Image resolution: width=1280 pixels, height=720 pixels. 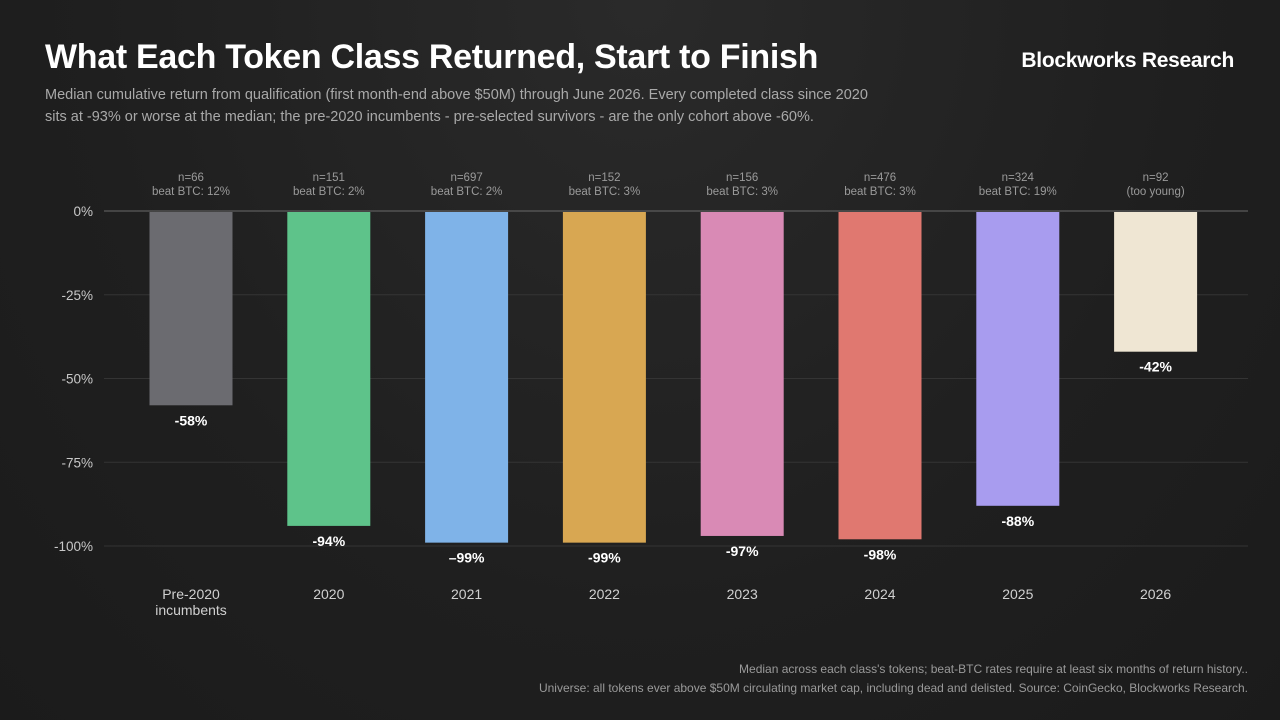 What do you see at coordinates (1156, 178) in the screenshot?
I see `sample-size-label: n=92` at bounding box center [1156, 178].